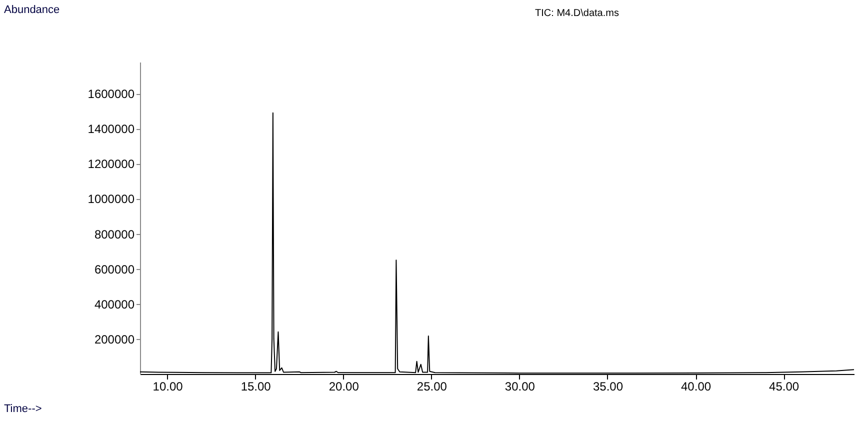  Describe the element at coordinates (23, 409) in the screenshot. I see `text: Time-->` at that location.